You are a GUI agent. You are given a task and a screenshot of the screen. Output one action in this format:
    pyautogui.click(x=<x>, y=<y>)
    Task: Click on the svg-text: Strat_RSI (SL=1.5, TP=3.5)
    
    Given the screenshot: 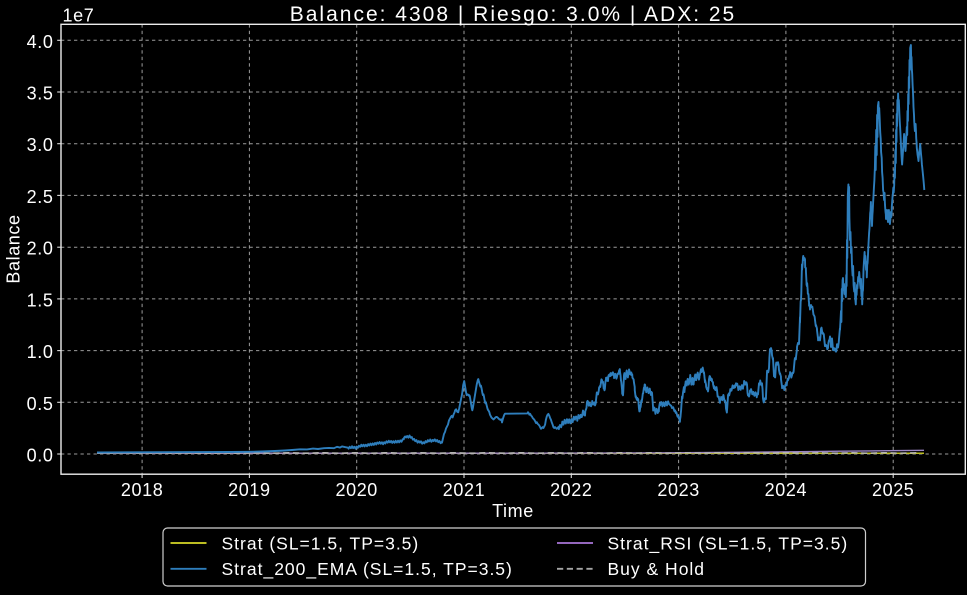 What is the action you would take?
    pyautogui.click(x=728, y=543)
    